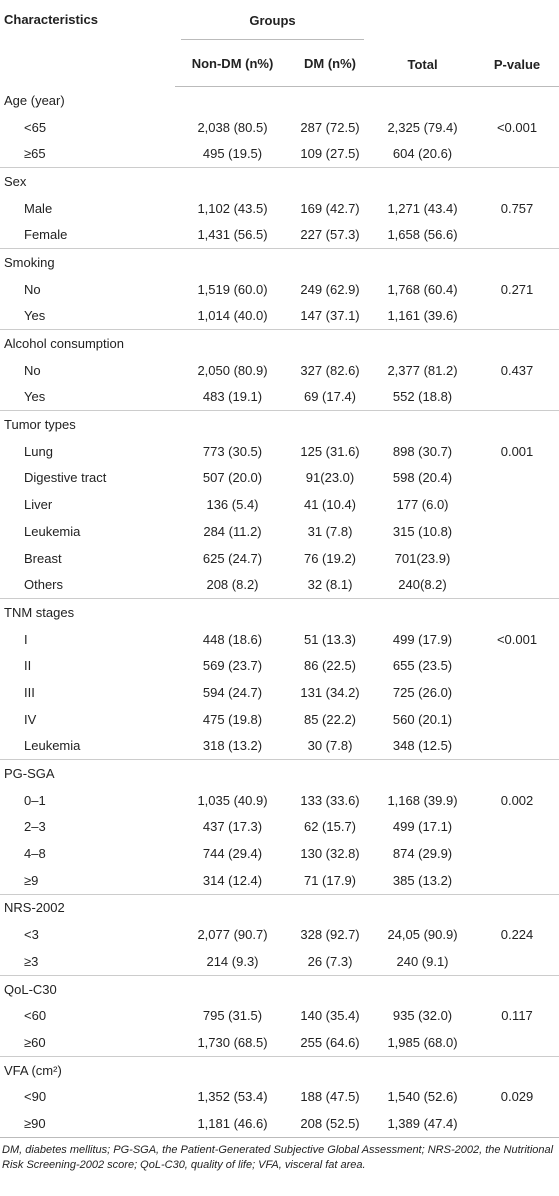  I want to click on data-row: ≥90 1,181 (46.6) 208 (52.5) 1,389 (47.4), so click(279, 1124).